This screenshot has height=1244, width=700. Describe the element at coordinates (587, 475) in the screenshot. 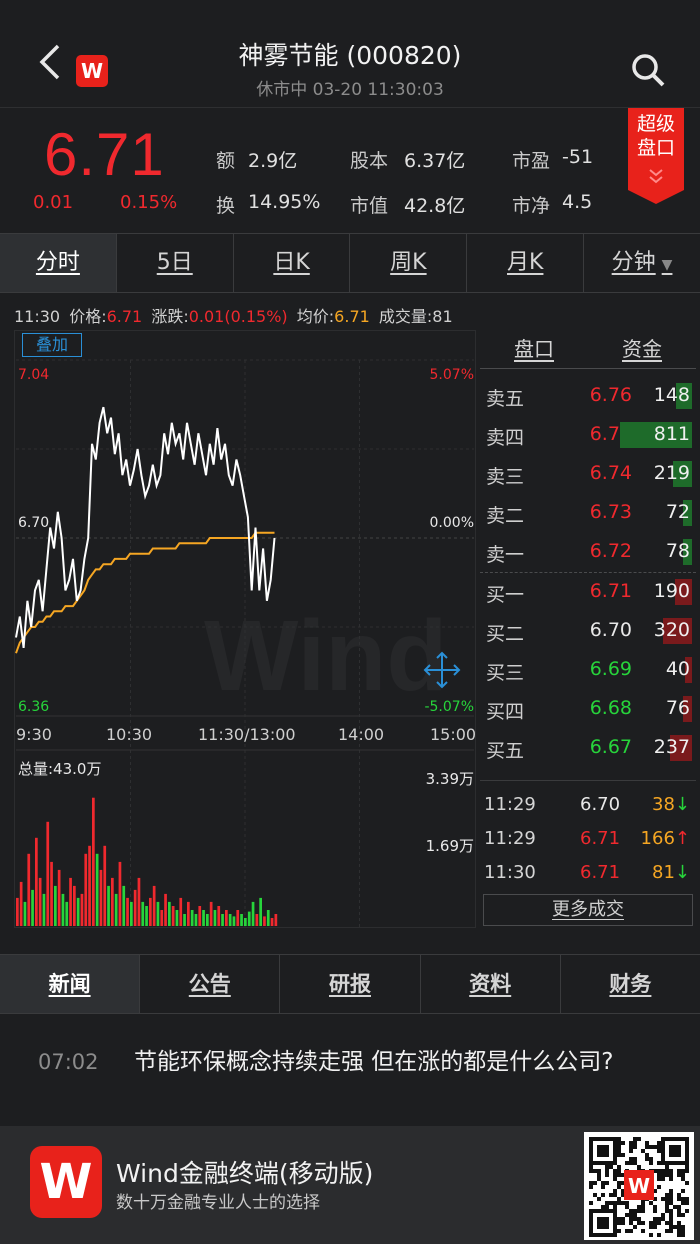

I see `orderbook-row: 卖三 6.74 219` at that location.